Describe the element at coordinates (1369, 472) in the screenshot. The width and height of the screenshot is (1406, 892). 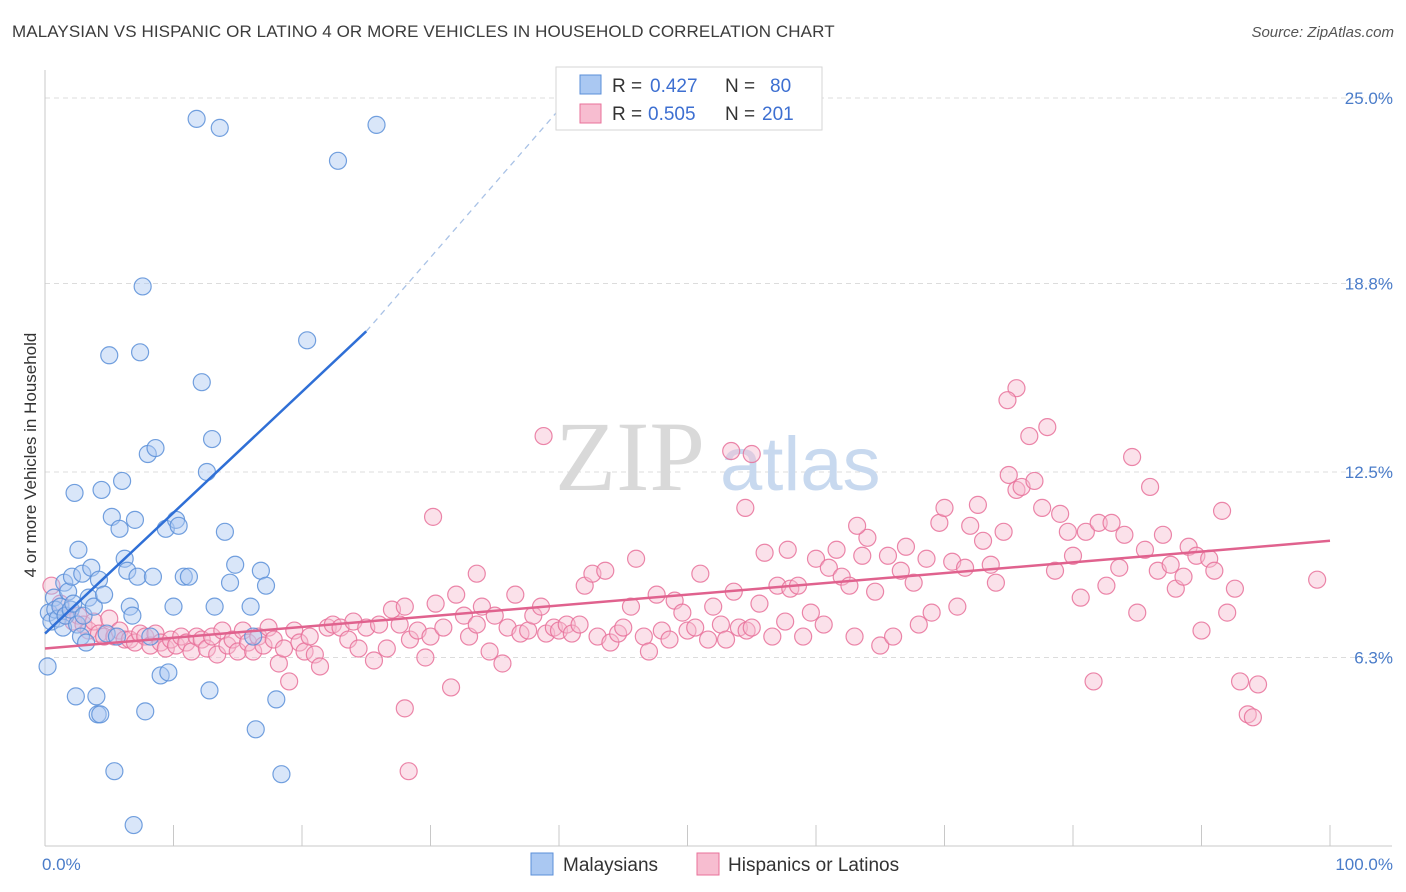
I see `y-tick-label-1: 12.5%` at that location.